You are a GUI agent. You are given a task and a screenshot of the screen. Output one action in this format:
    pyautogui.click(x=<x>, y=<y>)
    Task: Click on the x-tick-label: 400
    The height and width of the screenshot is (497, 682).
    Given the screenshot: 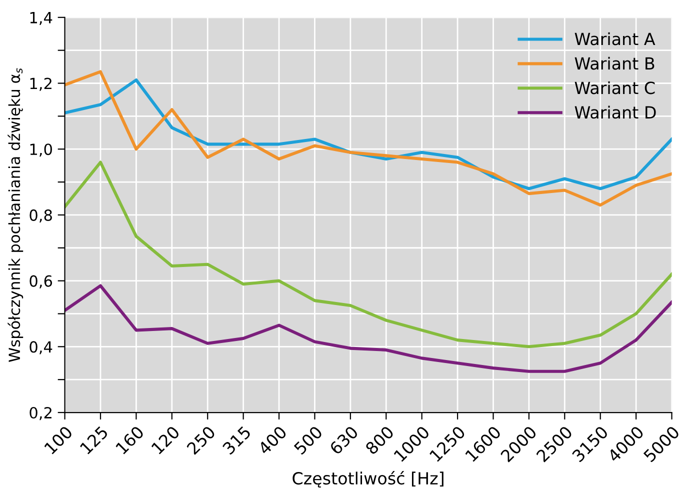 What is the action you would take?
    pyautogui.click(x=272, y=440)
    